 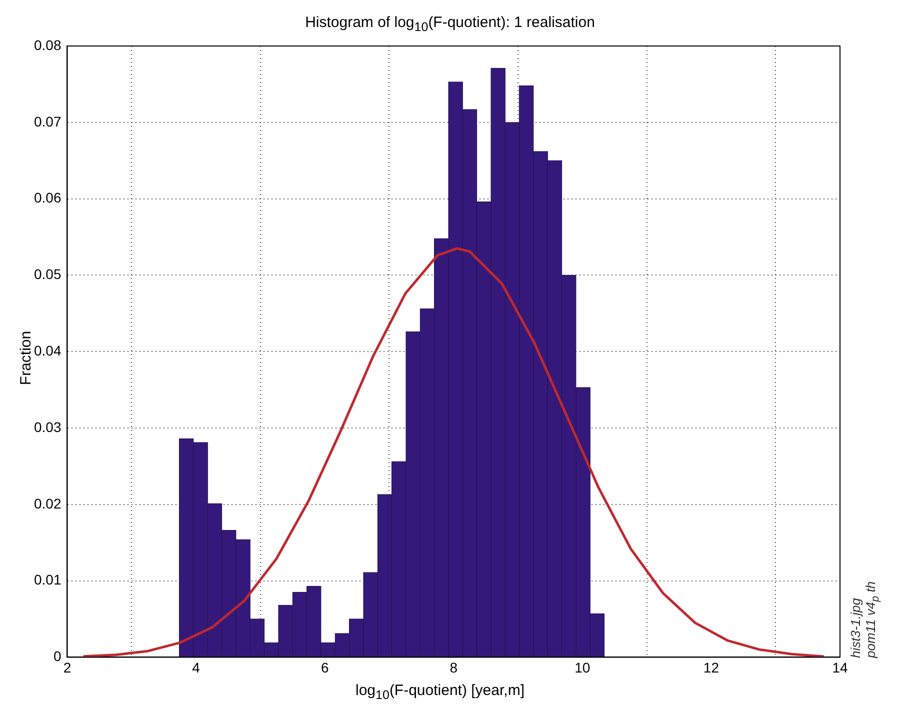 I want to click on x-tick-label: 8, so click(x=454, y=667).